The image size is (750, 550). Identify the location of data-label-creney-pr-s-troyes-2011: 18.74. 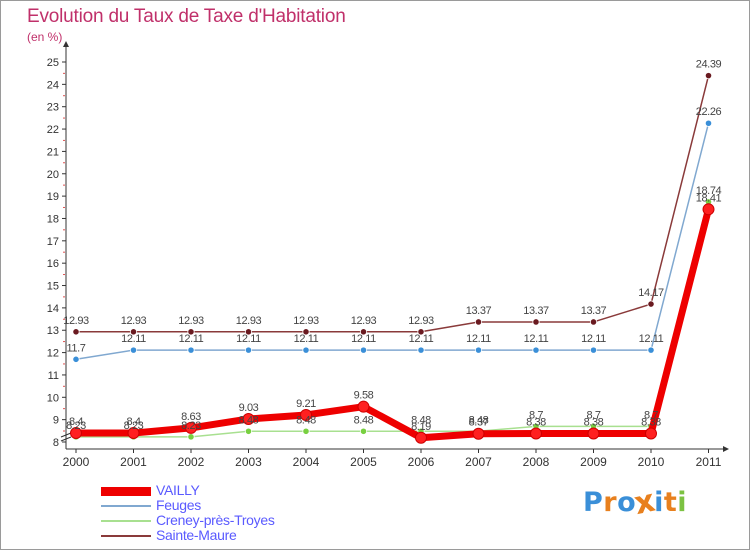
(709, 191).